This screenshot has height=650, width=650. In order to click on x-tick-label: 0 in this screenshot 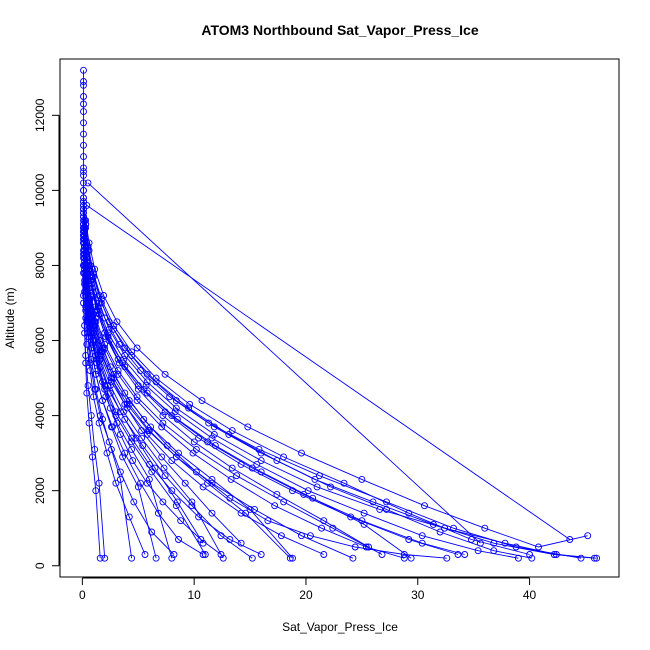, I will do `click(82, 595)`.